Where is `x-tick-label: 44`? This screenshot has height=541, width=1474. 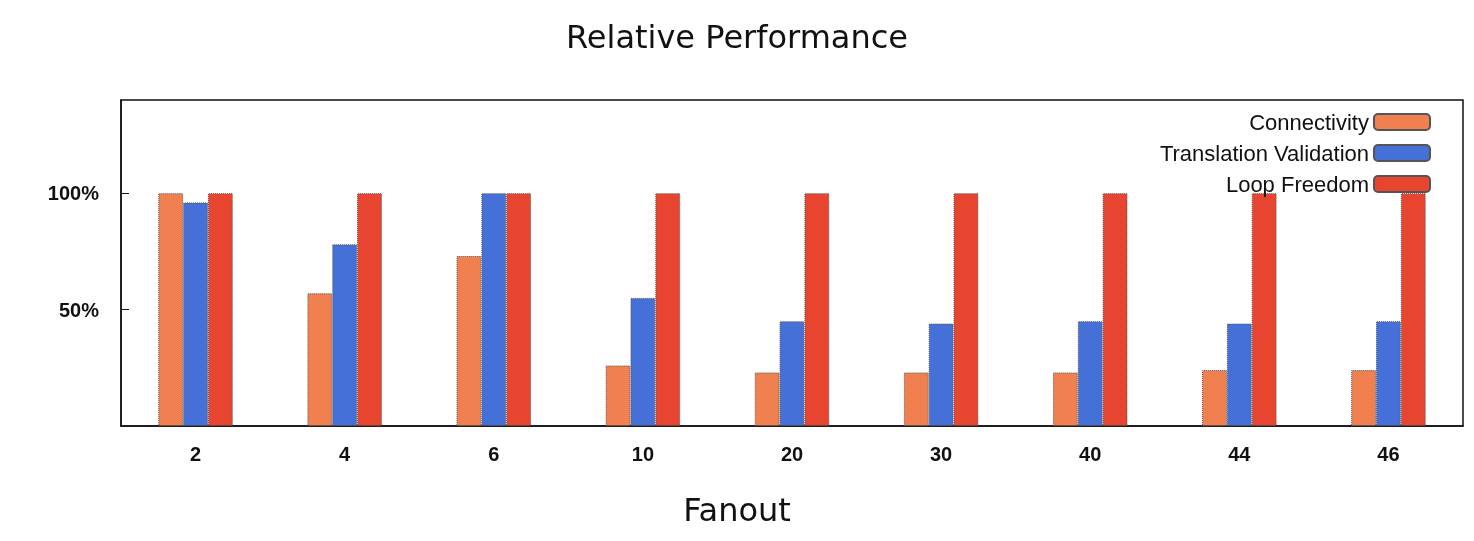 x-tick-label: 44 is located at coordinates (1240, 454).